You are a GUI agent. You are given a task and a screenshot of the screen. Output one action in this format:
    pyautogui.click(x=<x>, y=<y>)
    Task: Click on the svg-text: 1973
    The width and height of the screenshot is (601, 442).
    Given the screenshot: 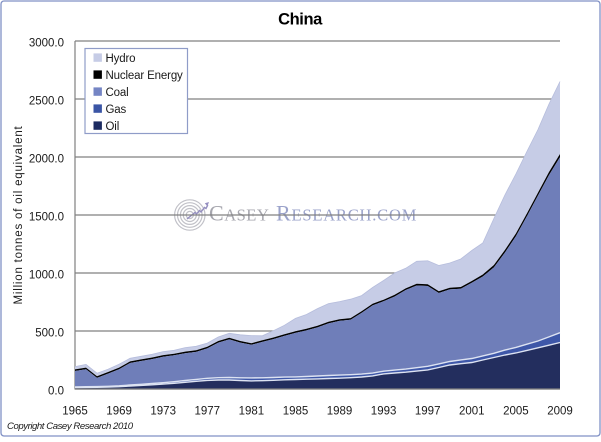 What is the action you would take?
    pyautogui.click(x=163, y=411)
    